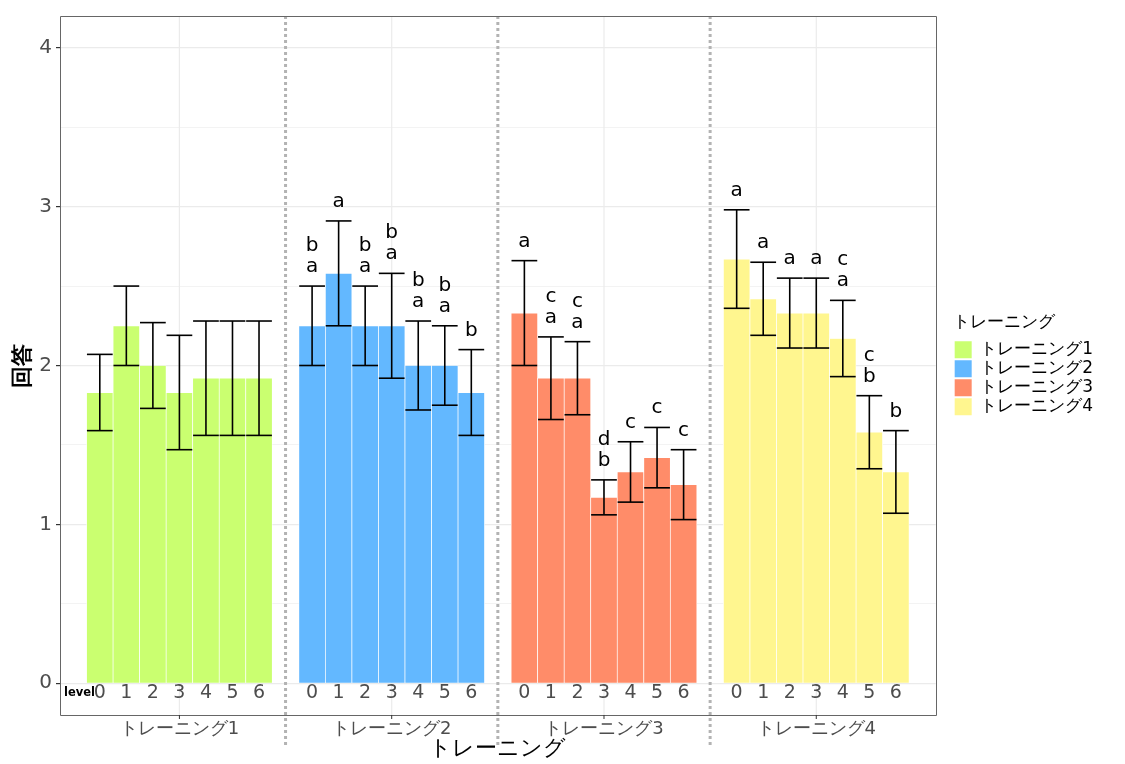 Image resolution: width=1125 pixels, height=764 pixels. What do you see at coordinates (604, 448) in the screenshot?
I see `data-label: d b` at bounding box center [604, 448].